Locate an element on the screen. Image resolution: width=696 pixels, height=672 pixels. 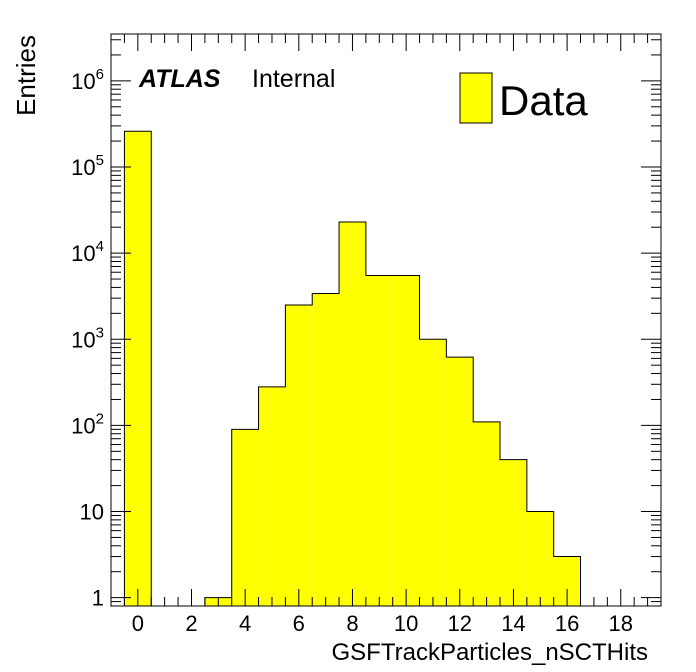
x-tick-label: 14 is located at coordinates (513, 623).